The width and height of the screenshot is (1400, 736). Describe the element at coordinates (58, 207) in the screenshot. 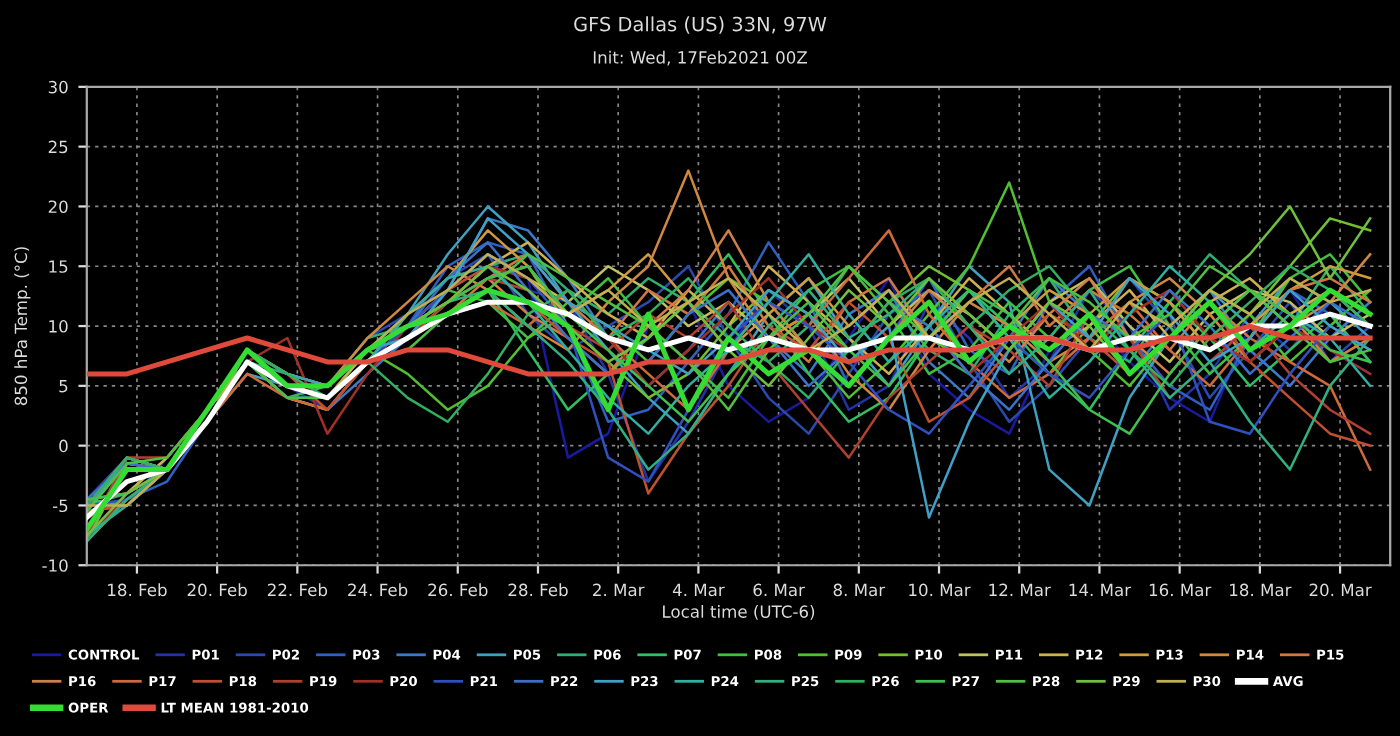

I see `y-tick-label: 20` at that location.